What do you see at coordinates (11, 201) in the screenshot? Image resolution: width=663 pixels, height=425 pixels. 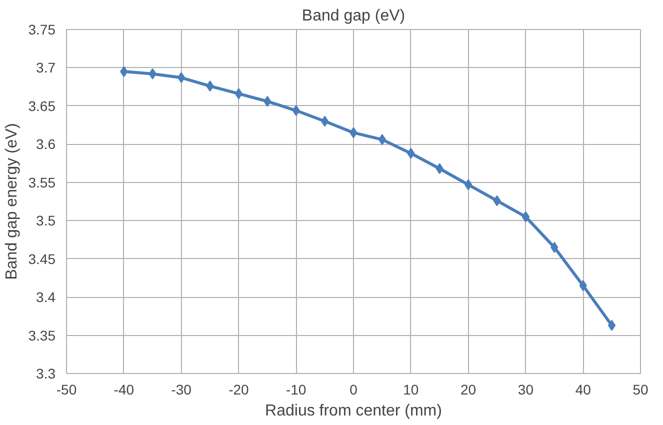 I see `y-axis-title: Band gap energy (eV)` at bounding box center [11, 201].